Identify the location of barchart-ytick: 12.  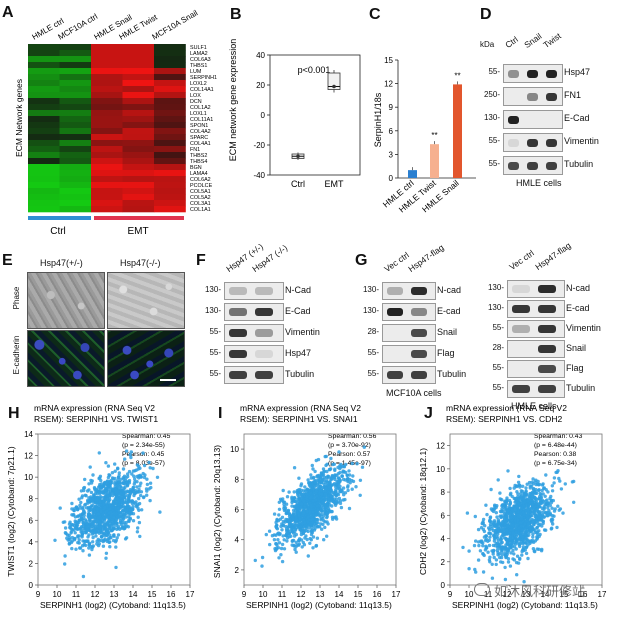
(388, 84).